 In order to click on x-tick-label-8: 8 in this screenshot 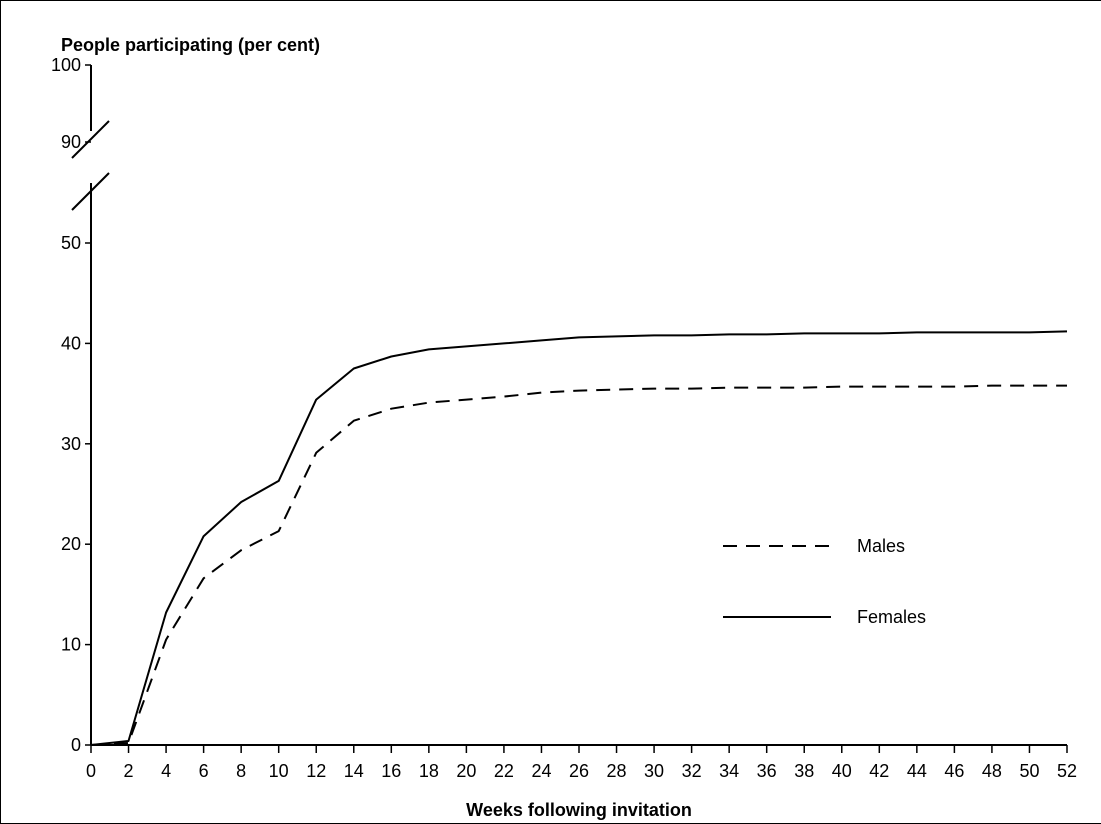, I will do `click(241, 771)`.